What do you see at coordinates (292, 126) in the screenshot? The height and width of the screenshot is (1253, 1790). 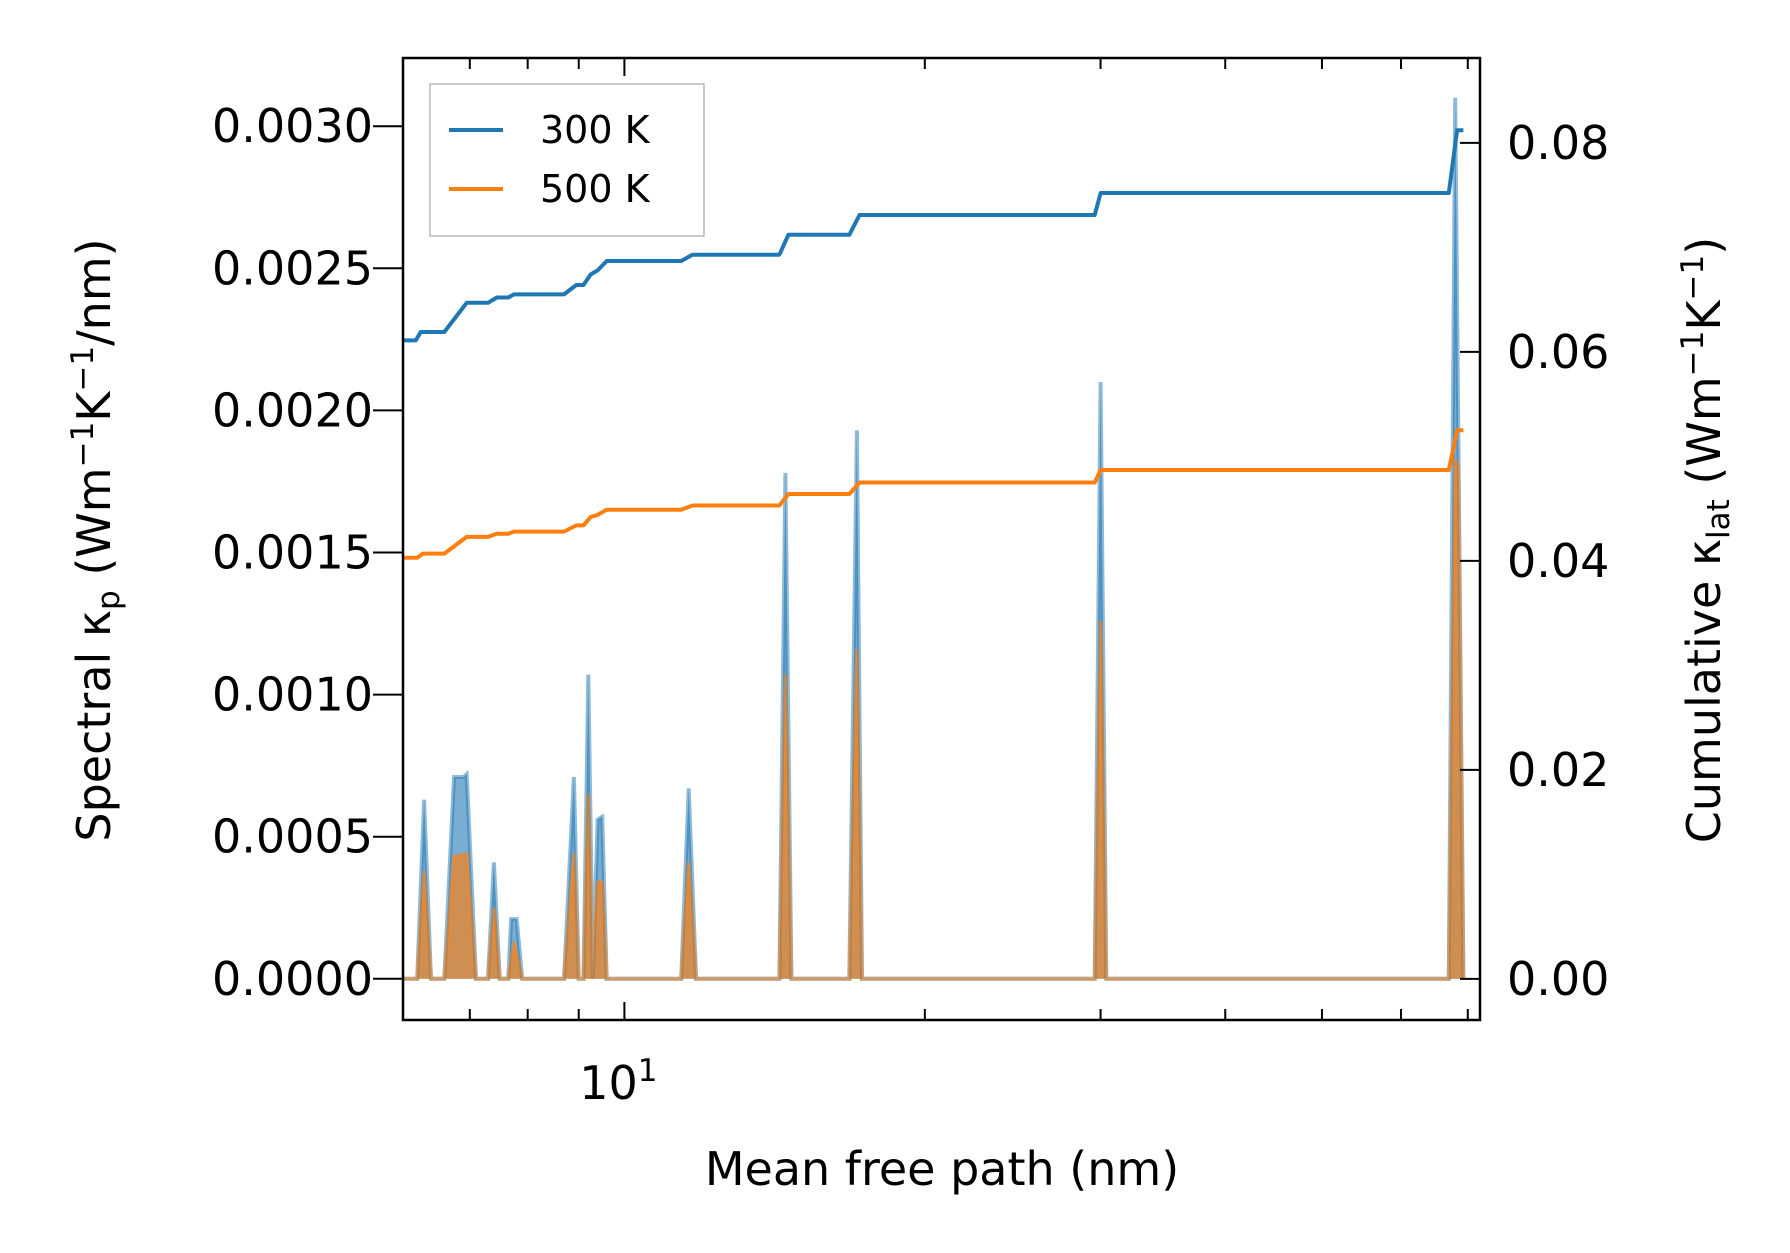 I see `y-left-tick-label: 0.0030` at bounding box center [292, 126].